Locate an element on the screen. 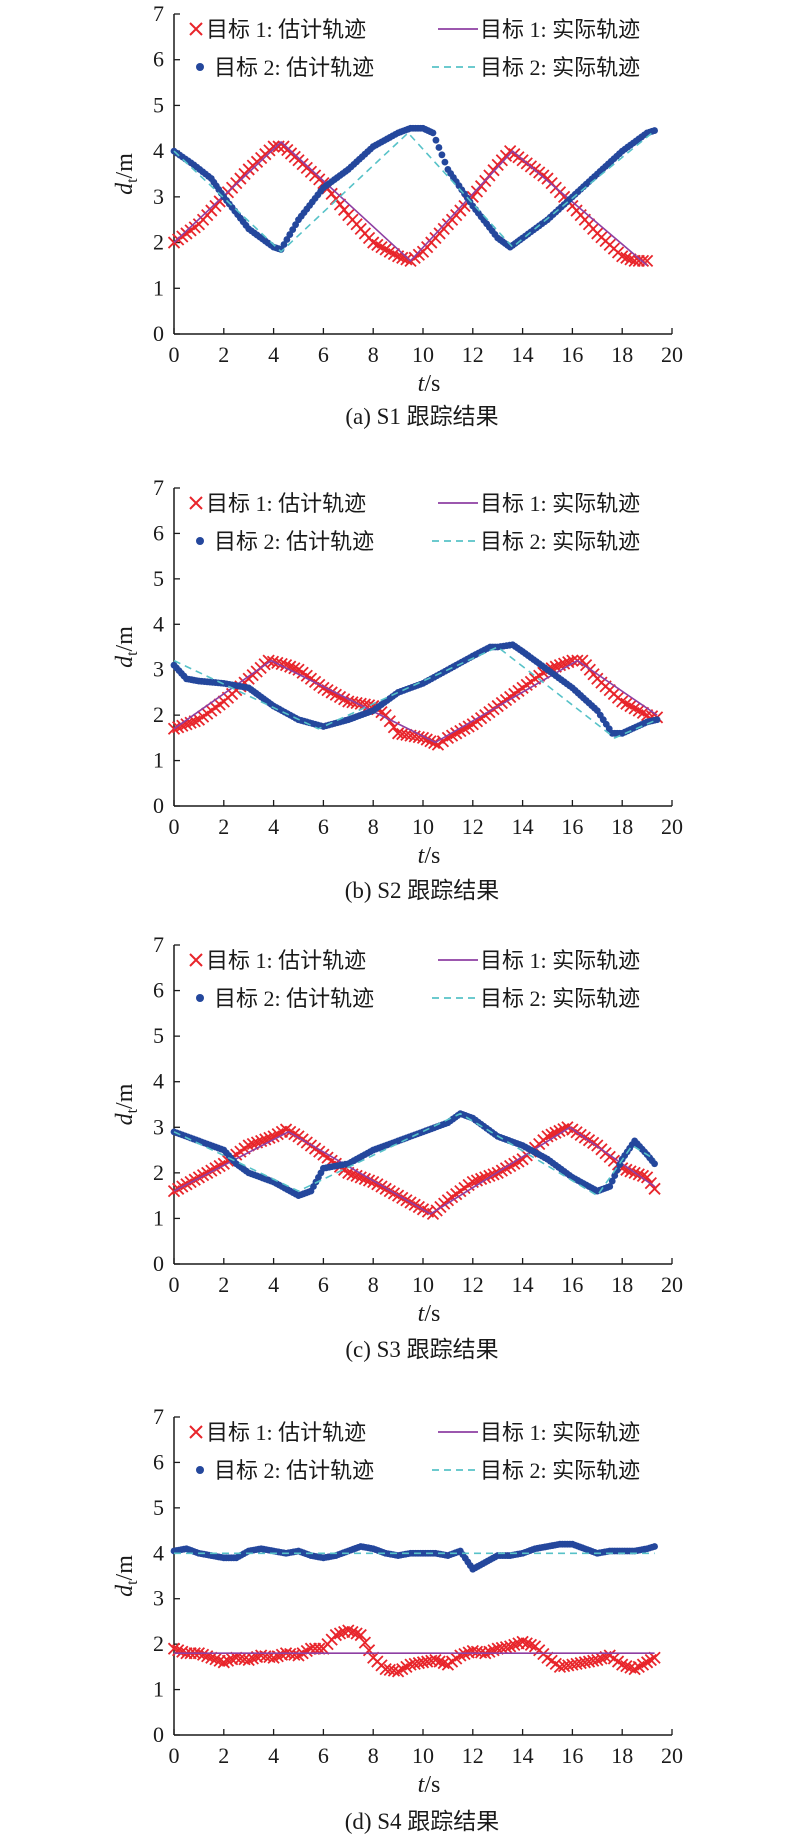 The image size is (800, 1845). y-tick-label: 6 is located at coordinates (158, 990).